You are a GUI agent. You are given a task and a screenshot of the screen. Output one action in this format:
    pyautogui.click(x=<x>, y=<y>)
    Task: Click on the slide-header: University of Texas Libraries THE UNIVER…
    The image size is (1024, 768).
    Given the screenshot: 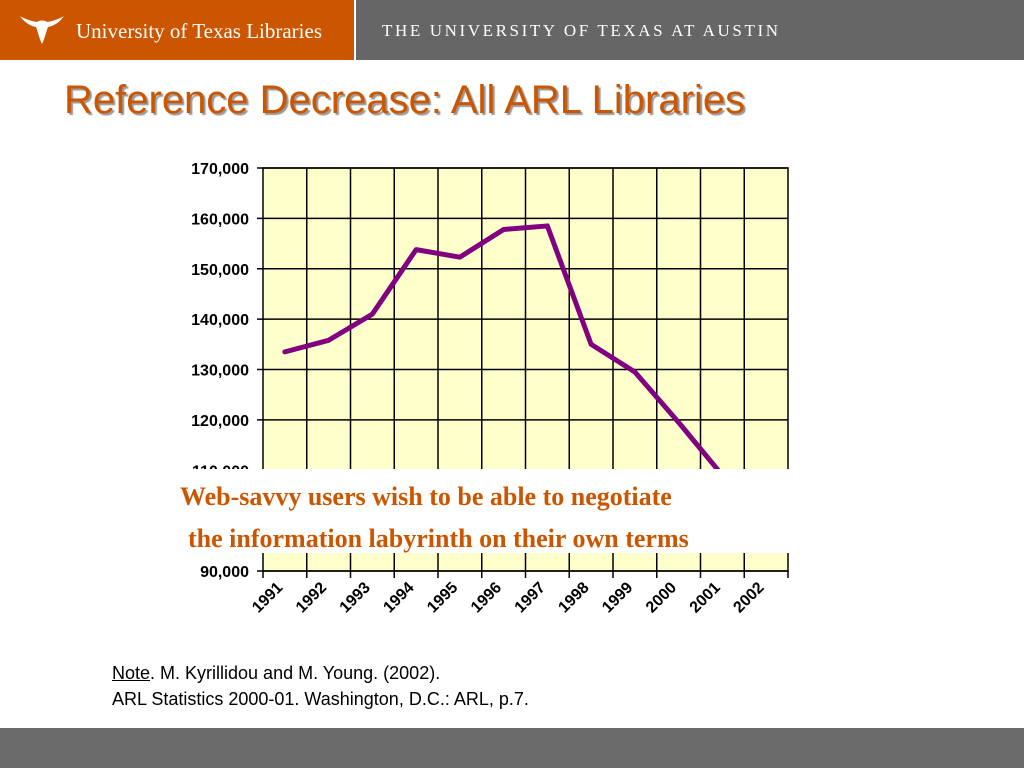 What is the action you would take?
    pyautogui.click(x=512, y=30)
    